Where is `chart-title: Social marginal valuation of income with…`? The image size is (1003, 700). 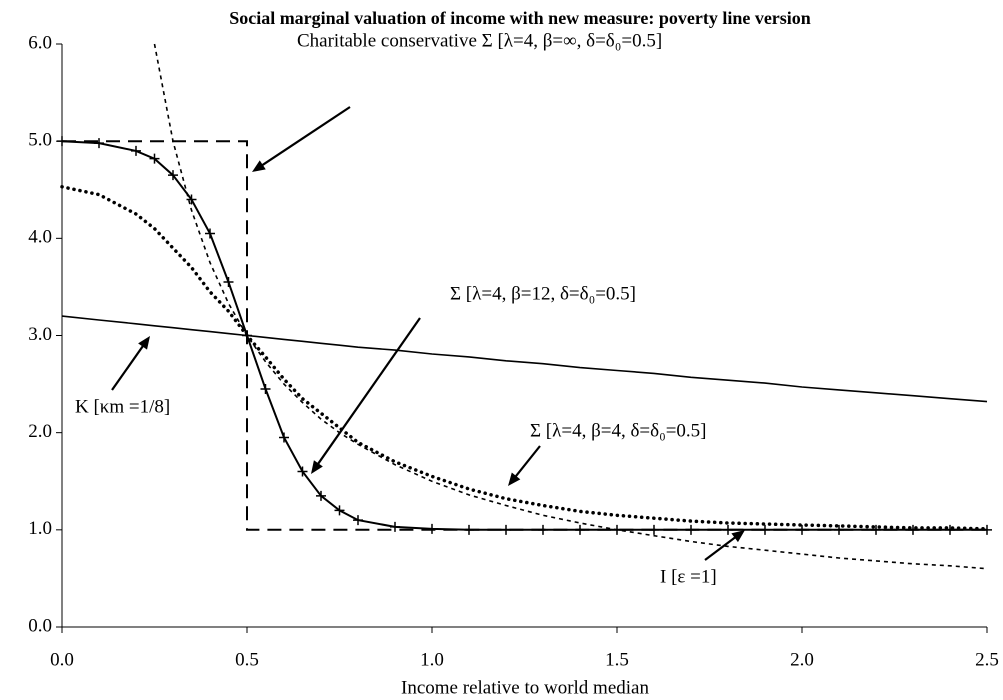
chart-title: Social marginal valuation of income with… is located at coordinates (520, 18).